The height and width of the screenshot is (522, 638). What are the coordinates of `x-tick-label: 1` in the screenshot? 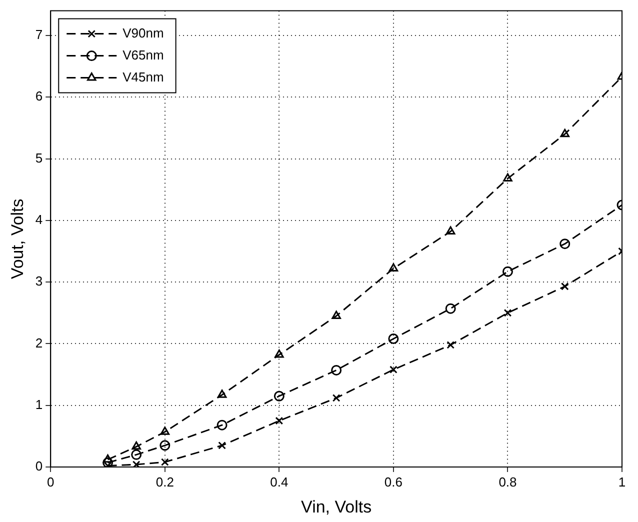 It's located at (622, 482).